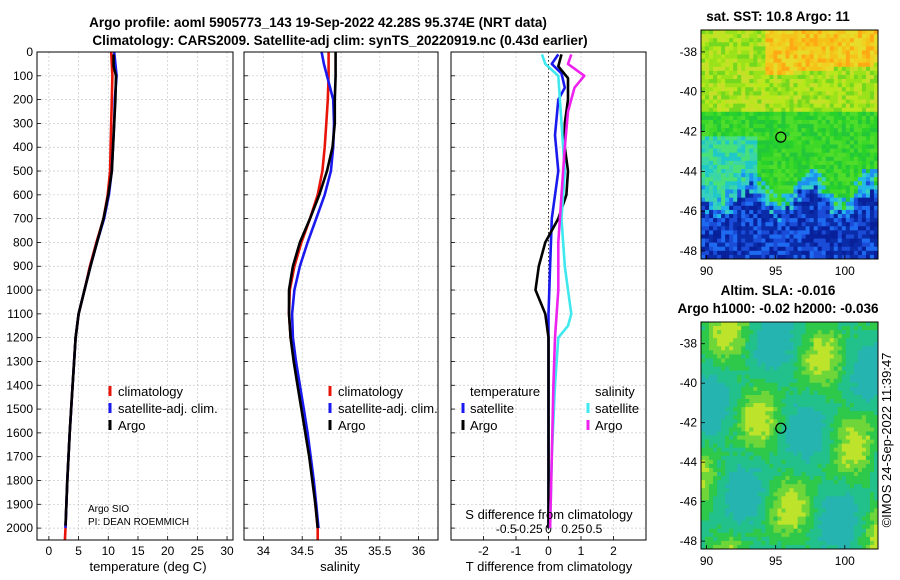  I want to click on map-ytick-label: -40, so click(689, 92).